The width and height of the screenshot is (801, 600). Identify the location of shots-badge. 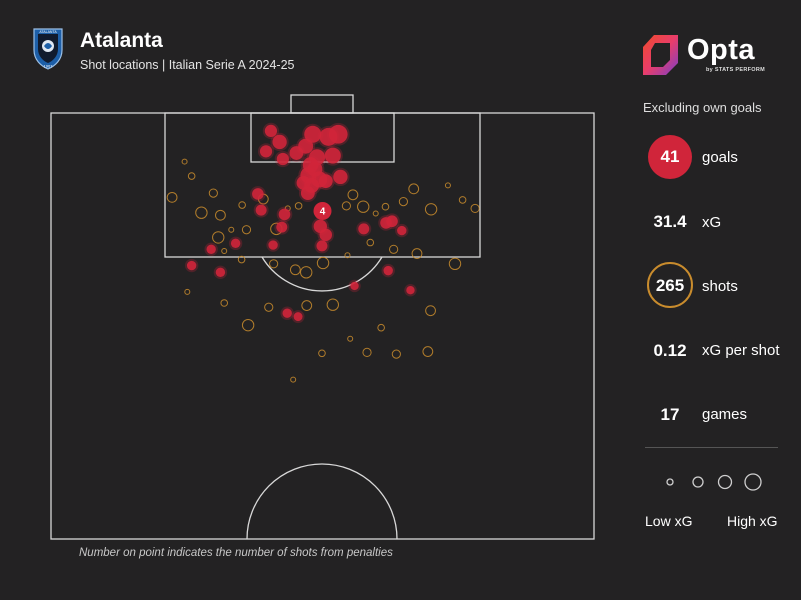
(670, 285).